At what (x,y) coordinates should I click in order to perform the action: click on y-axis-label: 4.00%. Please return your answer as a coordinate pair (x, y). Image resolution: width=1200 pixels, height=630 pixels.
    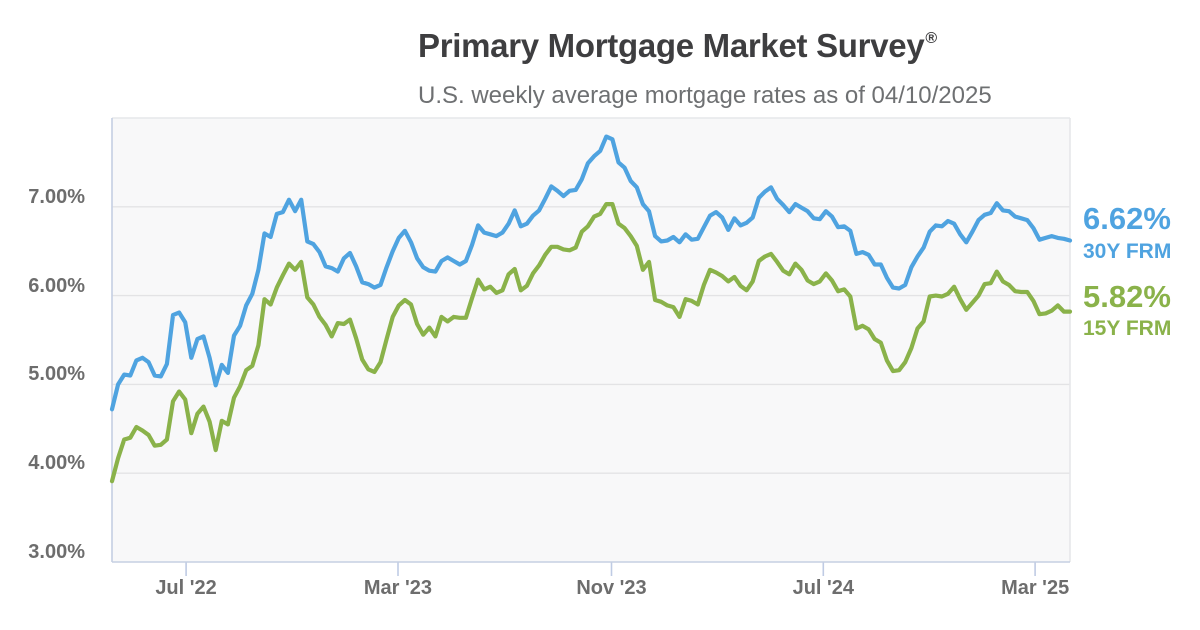
    Looking at the image, I should click on (56, 463).